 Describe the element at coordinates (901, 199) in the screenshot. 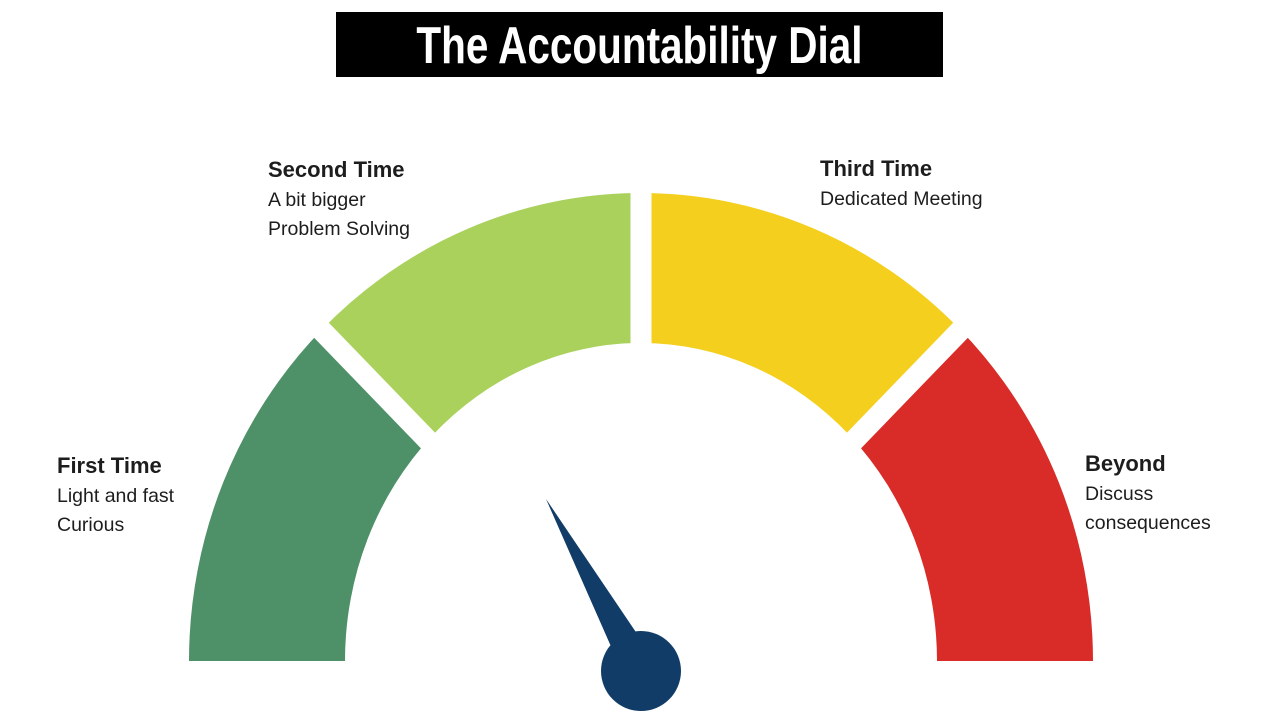

I see `label-line: Dedicated Meeting` at that location.